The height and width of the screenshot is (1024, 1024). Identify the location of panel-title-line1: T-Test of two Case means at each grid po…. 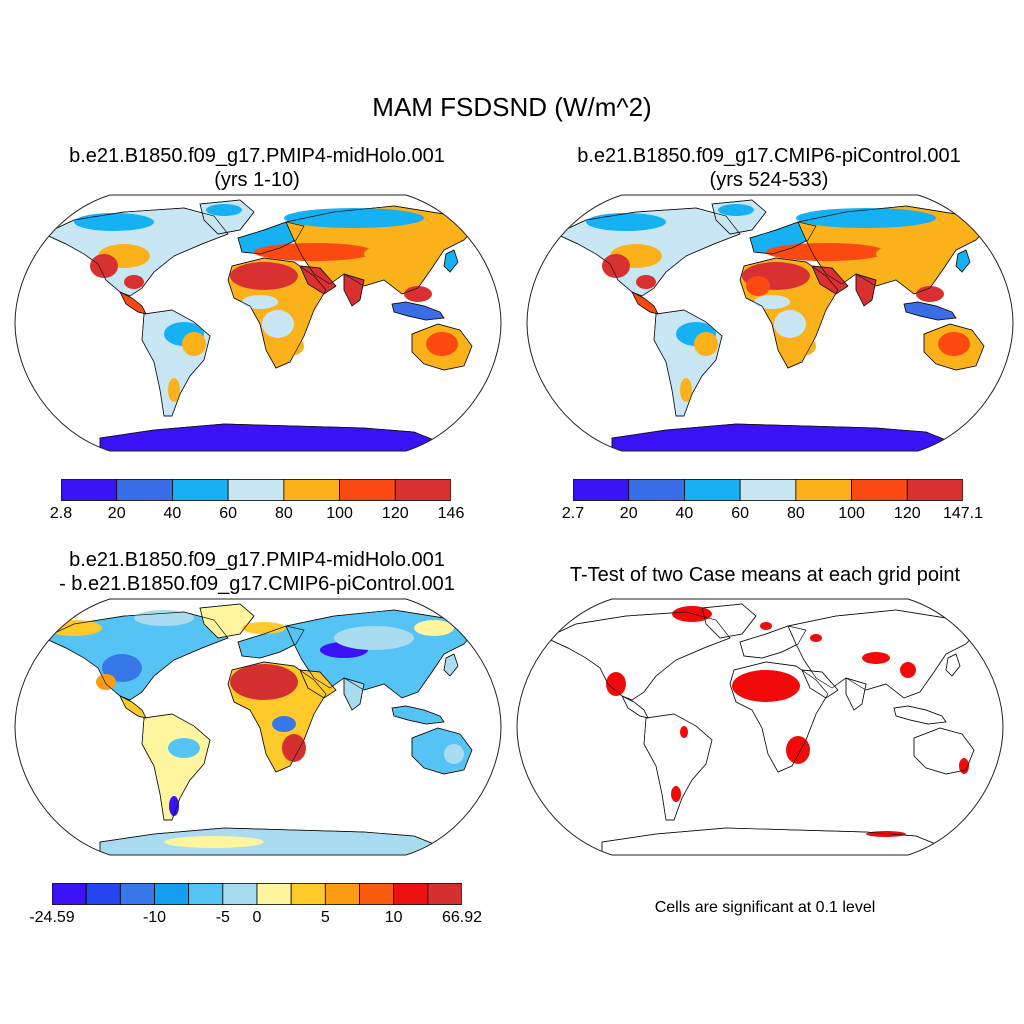
(765, 575).